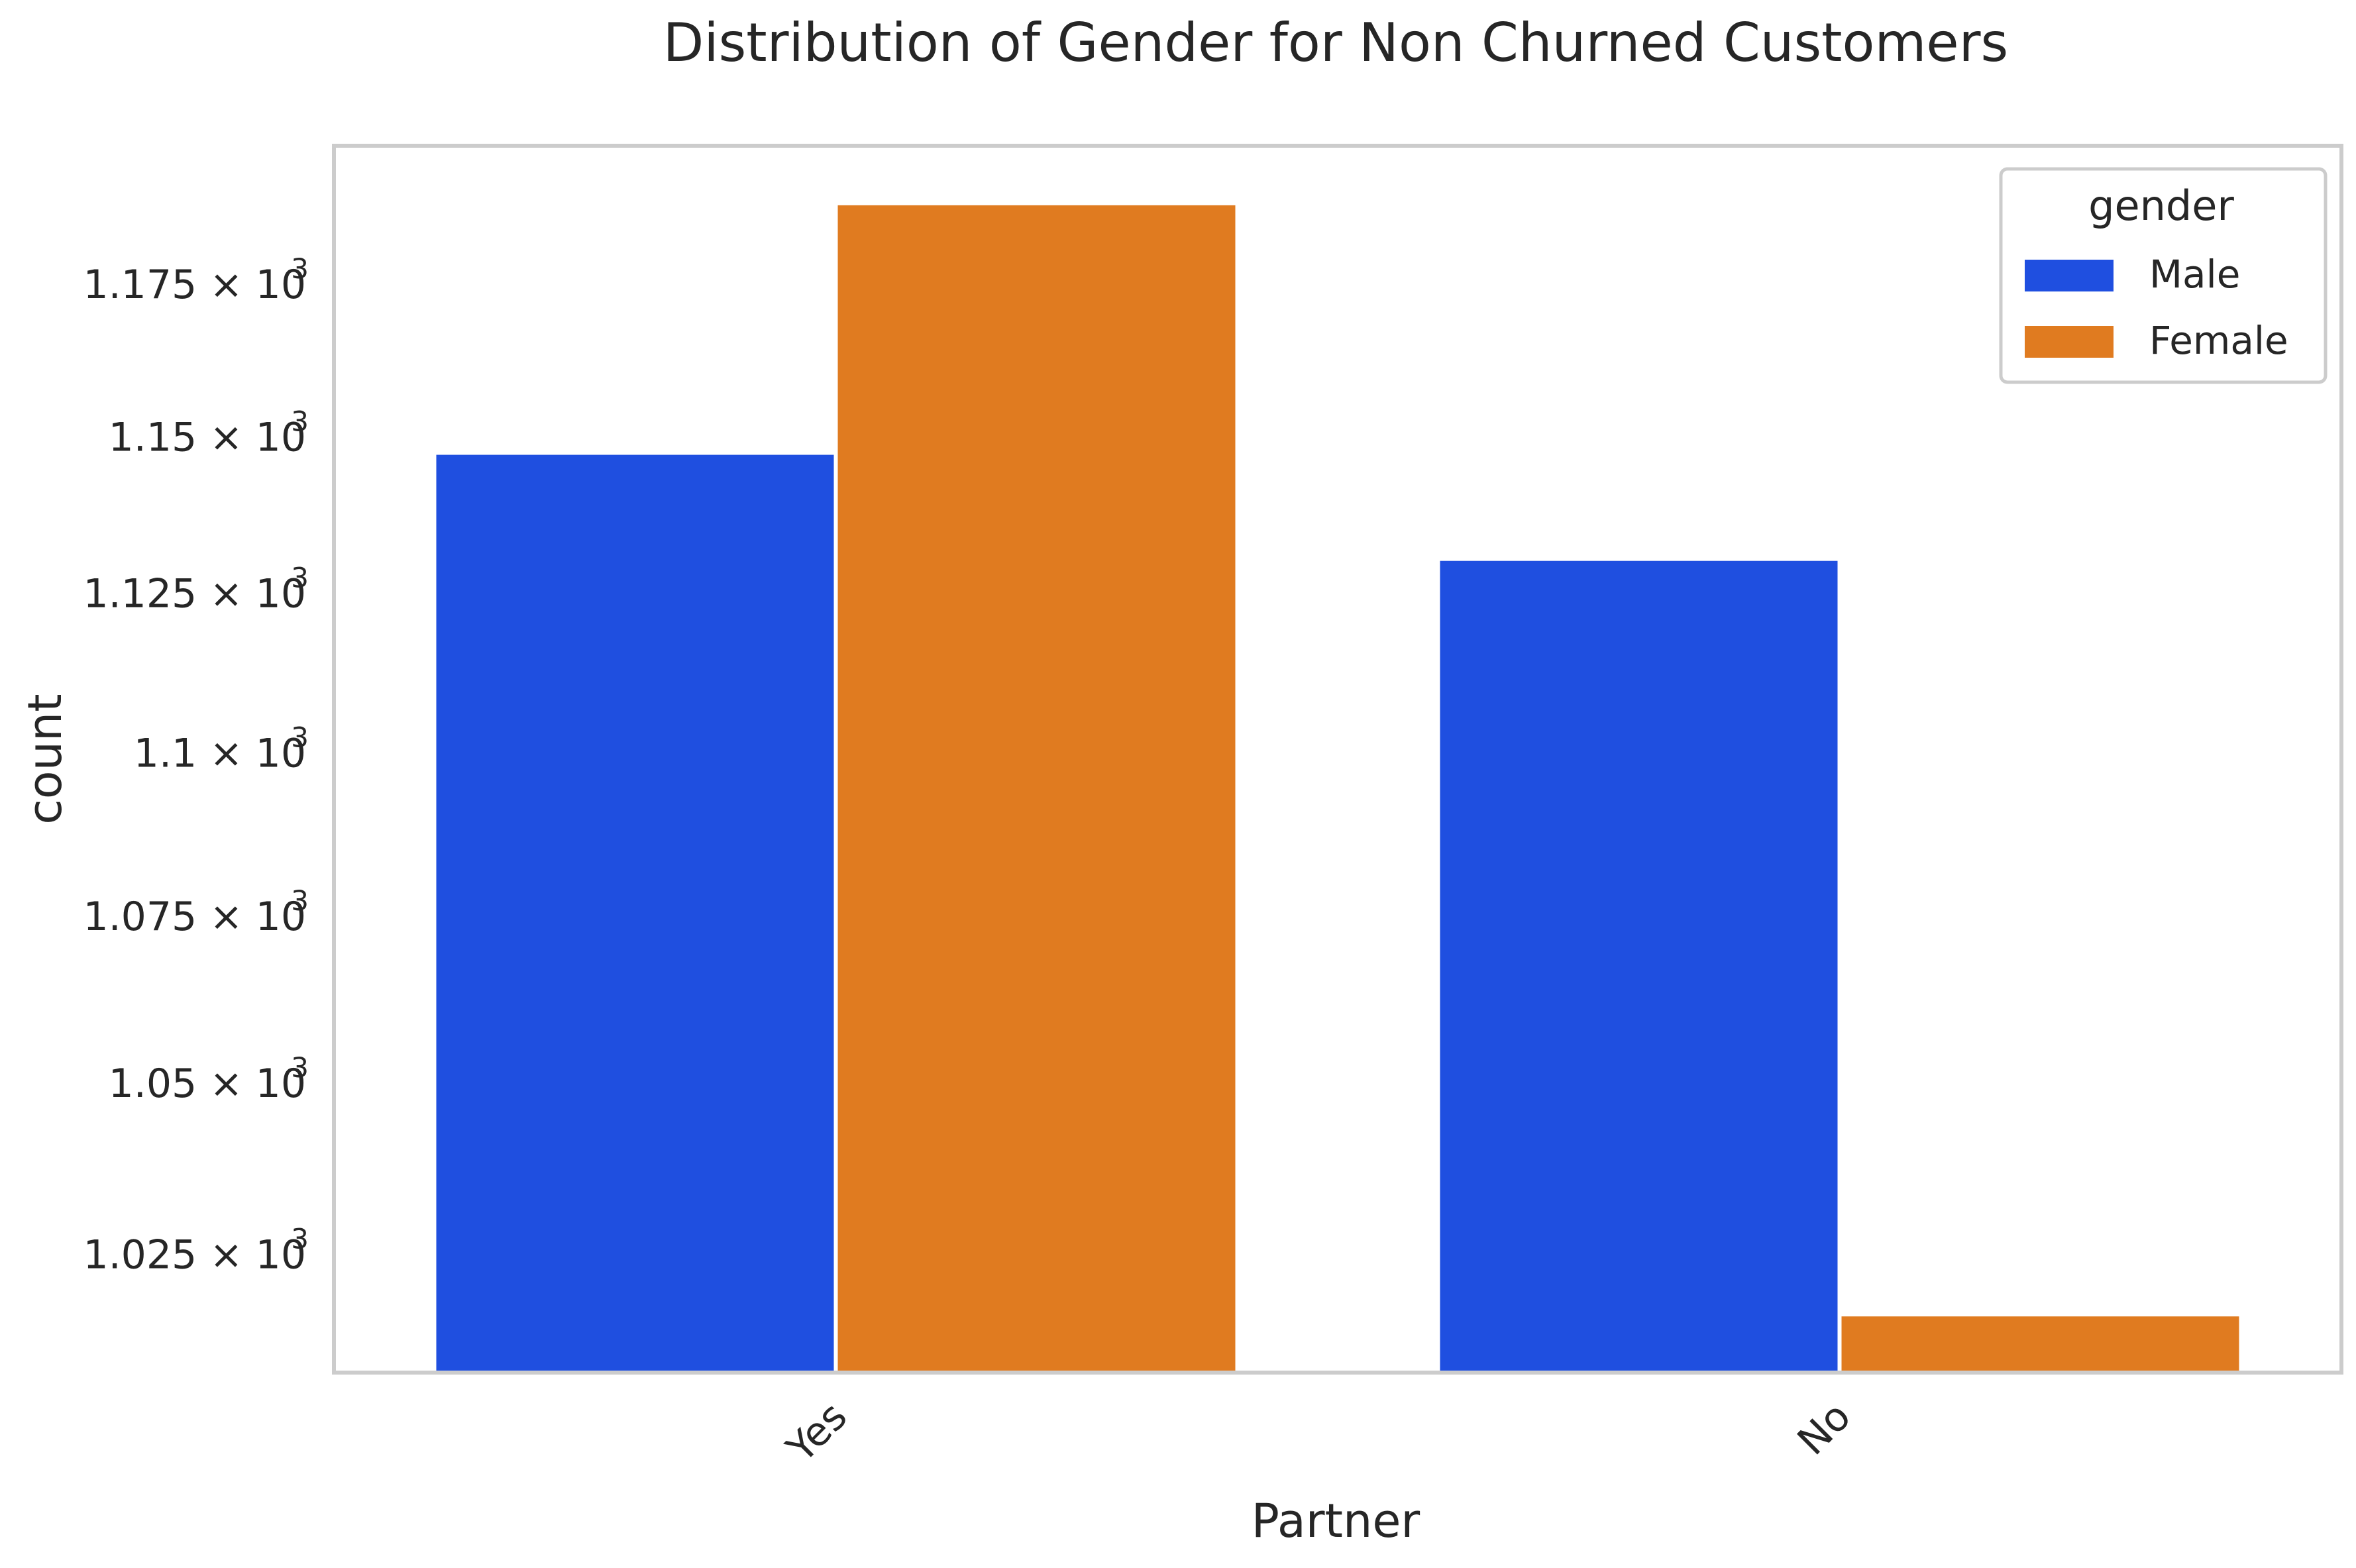 This screenshot has height=1568, width=2356. I want to click on y-tick-label: 1.175 × 10³, so click(196, 280).